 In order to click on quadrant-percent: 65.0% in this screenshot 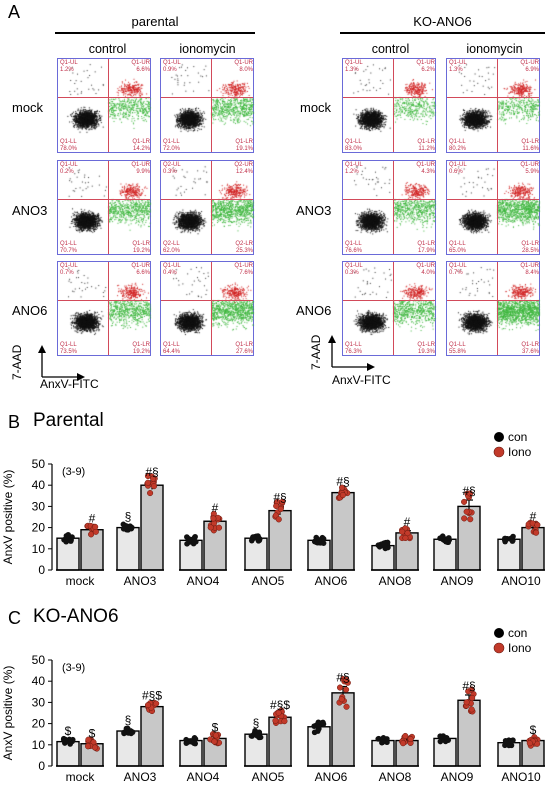, I will do `click(458, 251)`.